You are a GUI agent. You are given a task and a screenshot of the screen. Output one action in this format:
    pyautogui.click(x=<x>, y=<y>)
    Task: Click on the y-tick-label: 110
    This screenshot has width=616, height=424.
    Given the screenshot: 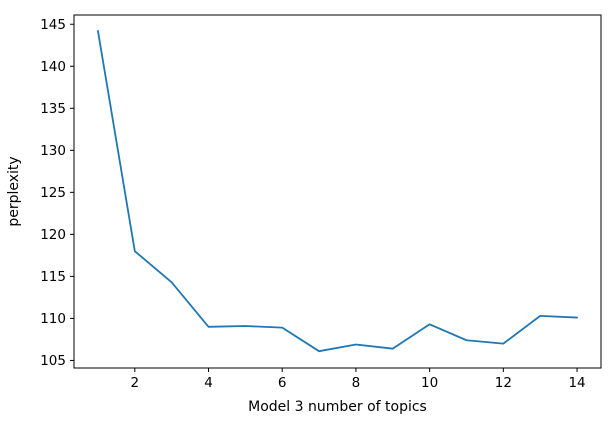 What is the action you would take?
    pyautogui.click(x=53, y=319)
    